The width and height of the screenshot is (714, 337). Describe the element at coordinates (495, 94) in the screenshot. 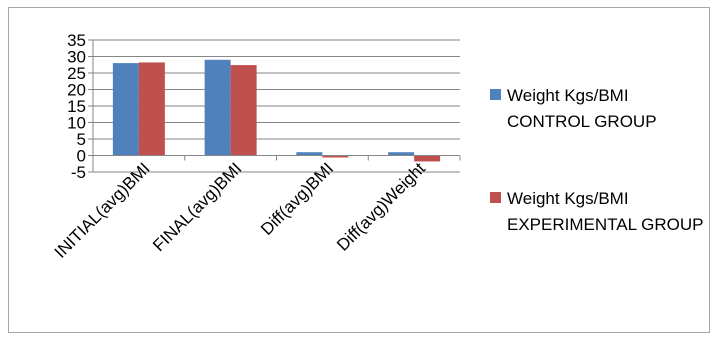

I see `legend-swatch-control` at that location.